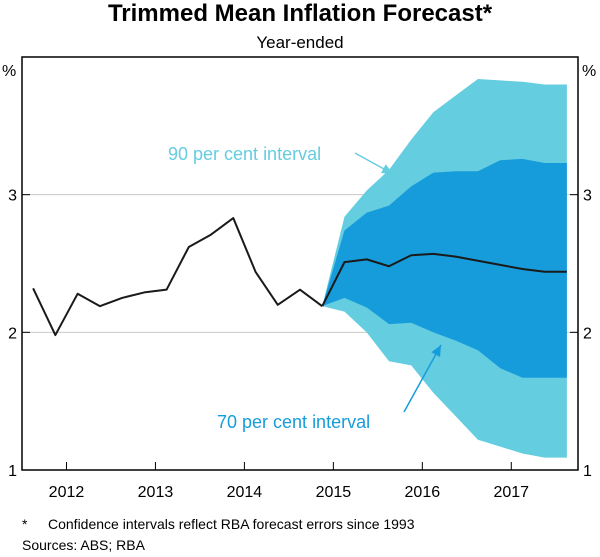  Describe the element at coordinates (12, 333) in the screenshot. I see `y-tick-label-left-2: 2` at that location.